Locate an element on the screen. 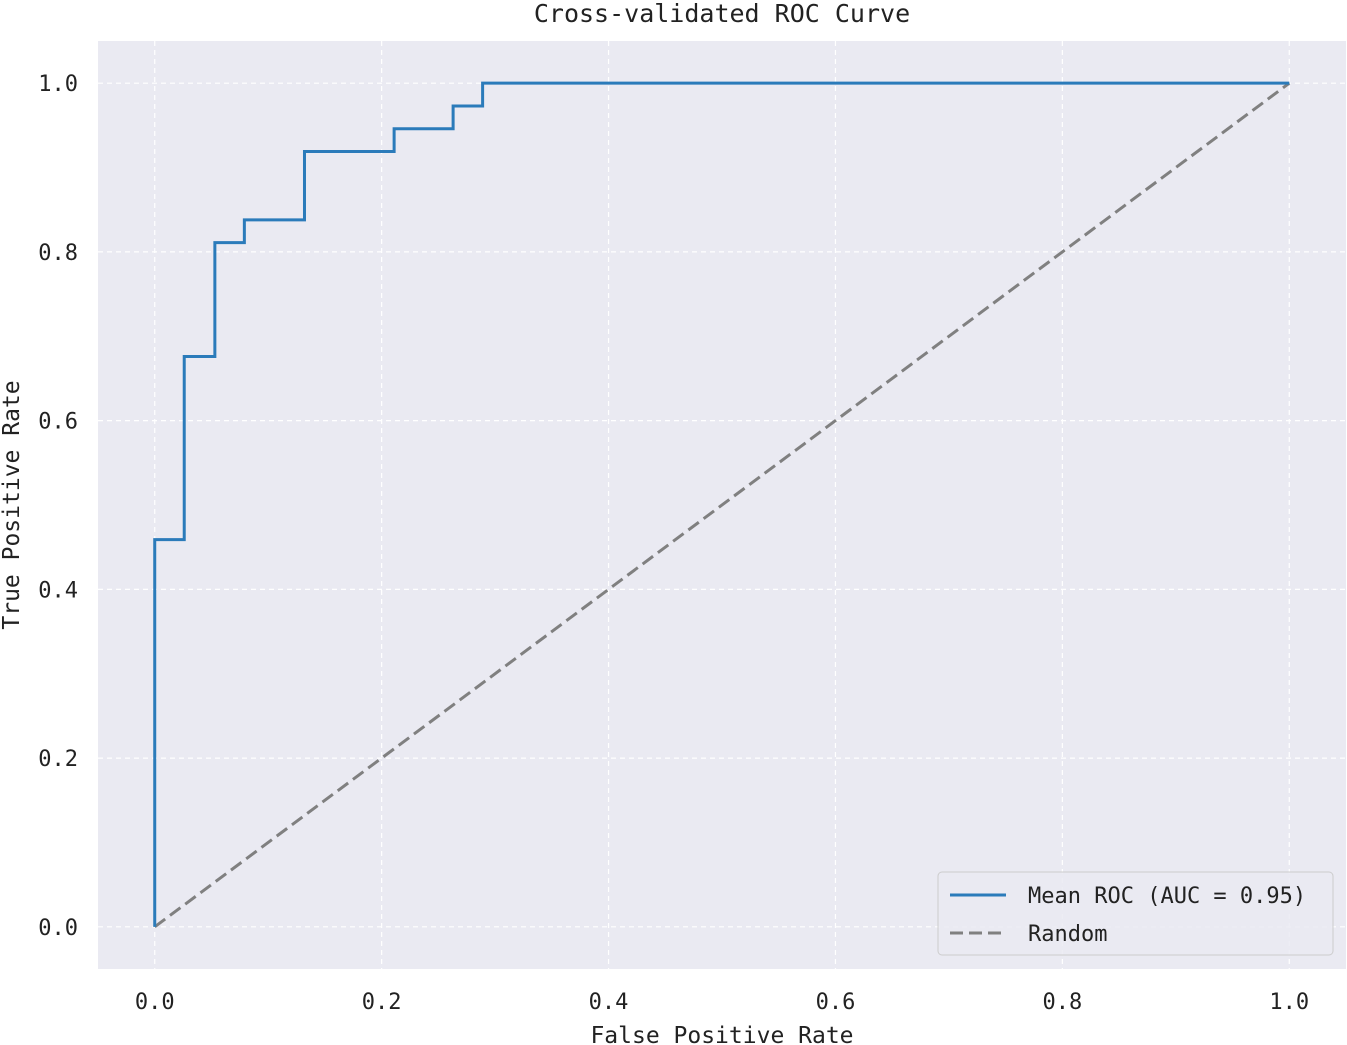 The width and height of the screenshot is (1347, 1045). legend-box is located at coordinates (1135, 913).